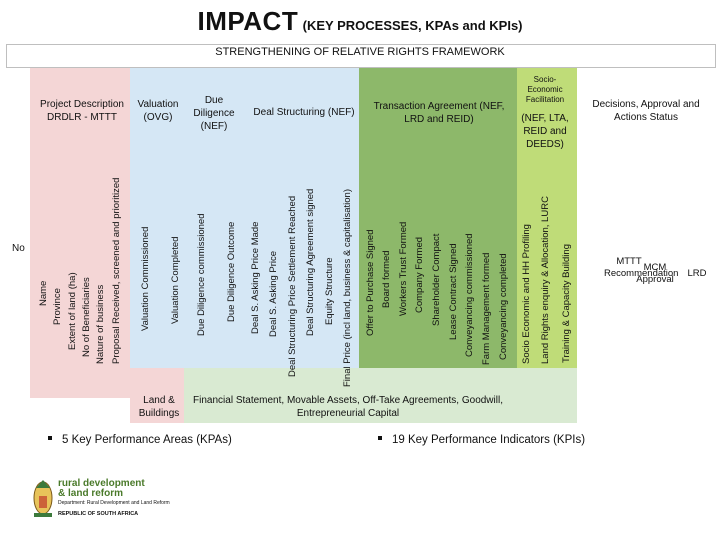 This screenshot has width=720, height=540. I want to click on decision-mttt: MTTT Recommendation, so click(641, 267).